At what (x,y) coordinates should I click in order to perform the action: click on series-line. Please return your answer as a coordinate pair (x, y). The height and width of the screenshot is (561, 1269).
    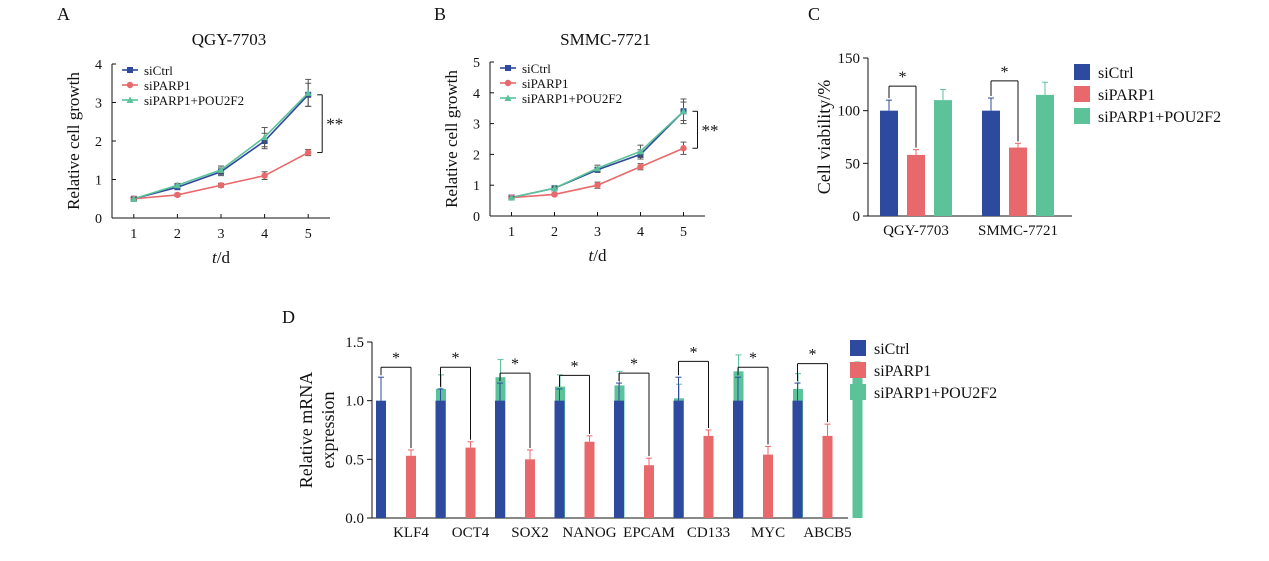
    Looking at the image, I should click on (597, 173).